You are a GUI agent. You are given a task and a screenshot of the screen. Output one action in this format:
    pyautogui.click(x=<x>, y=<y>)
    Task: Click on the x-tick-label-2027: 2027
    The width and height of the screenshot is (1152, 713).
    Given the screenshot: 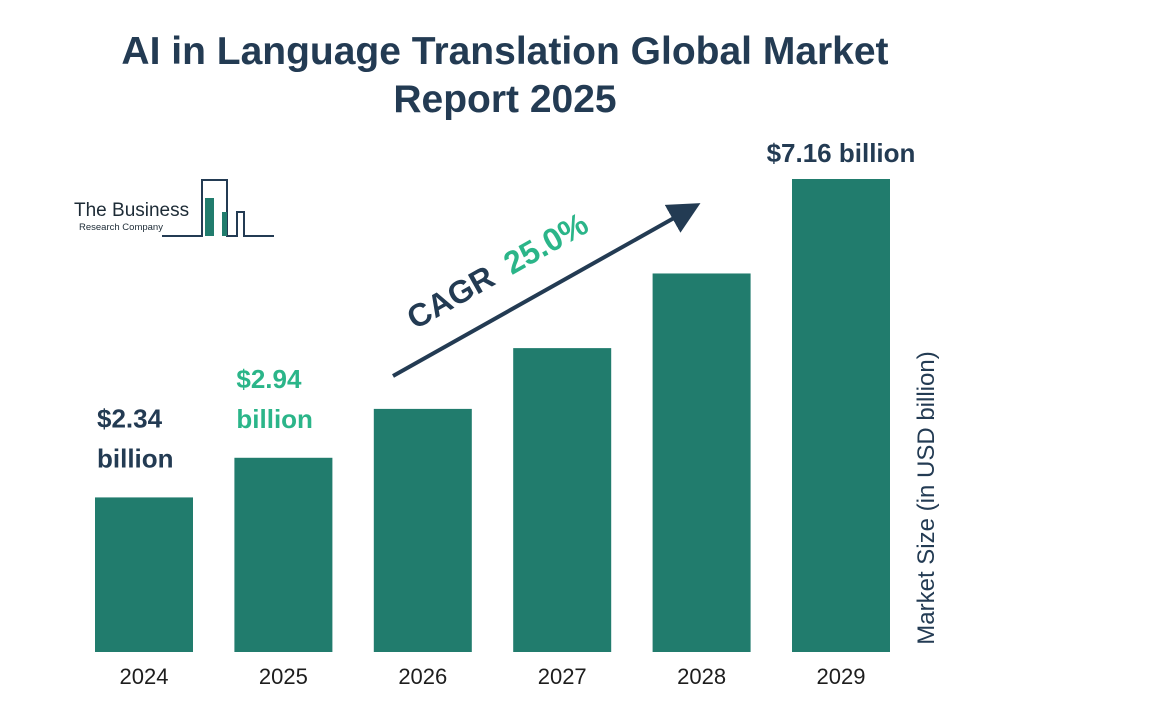 What is the action you would take?
    pyautogui.click(x=562, y=676)
    